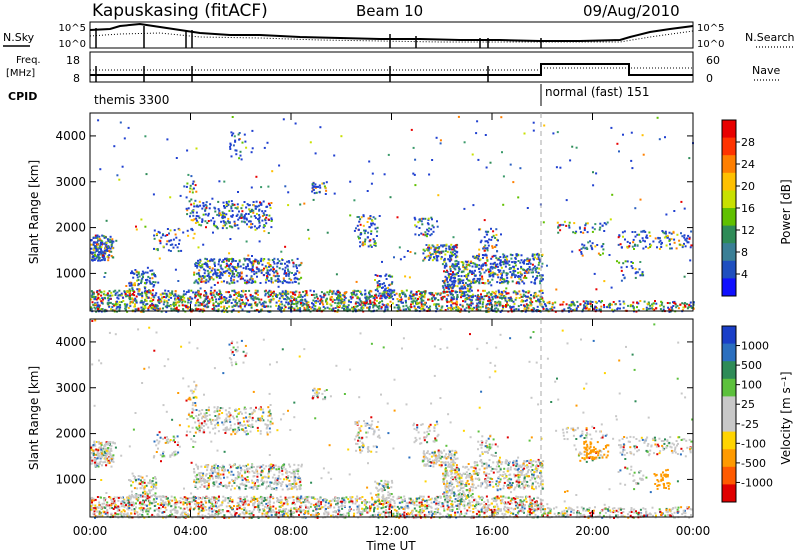 This screenshot has width=800, height=554. I want to click on freq-tick-low: 8, so click(76, 78).